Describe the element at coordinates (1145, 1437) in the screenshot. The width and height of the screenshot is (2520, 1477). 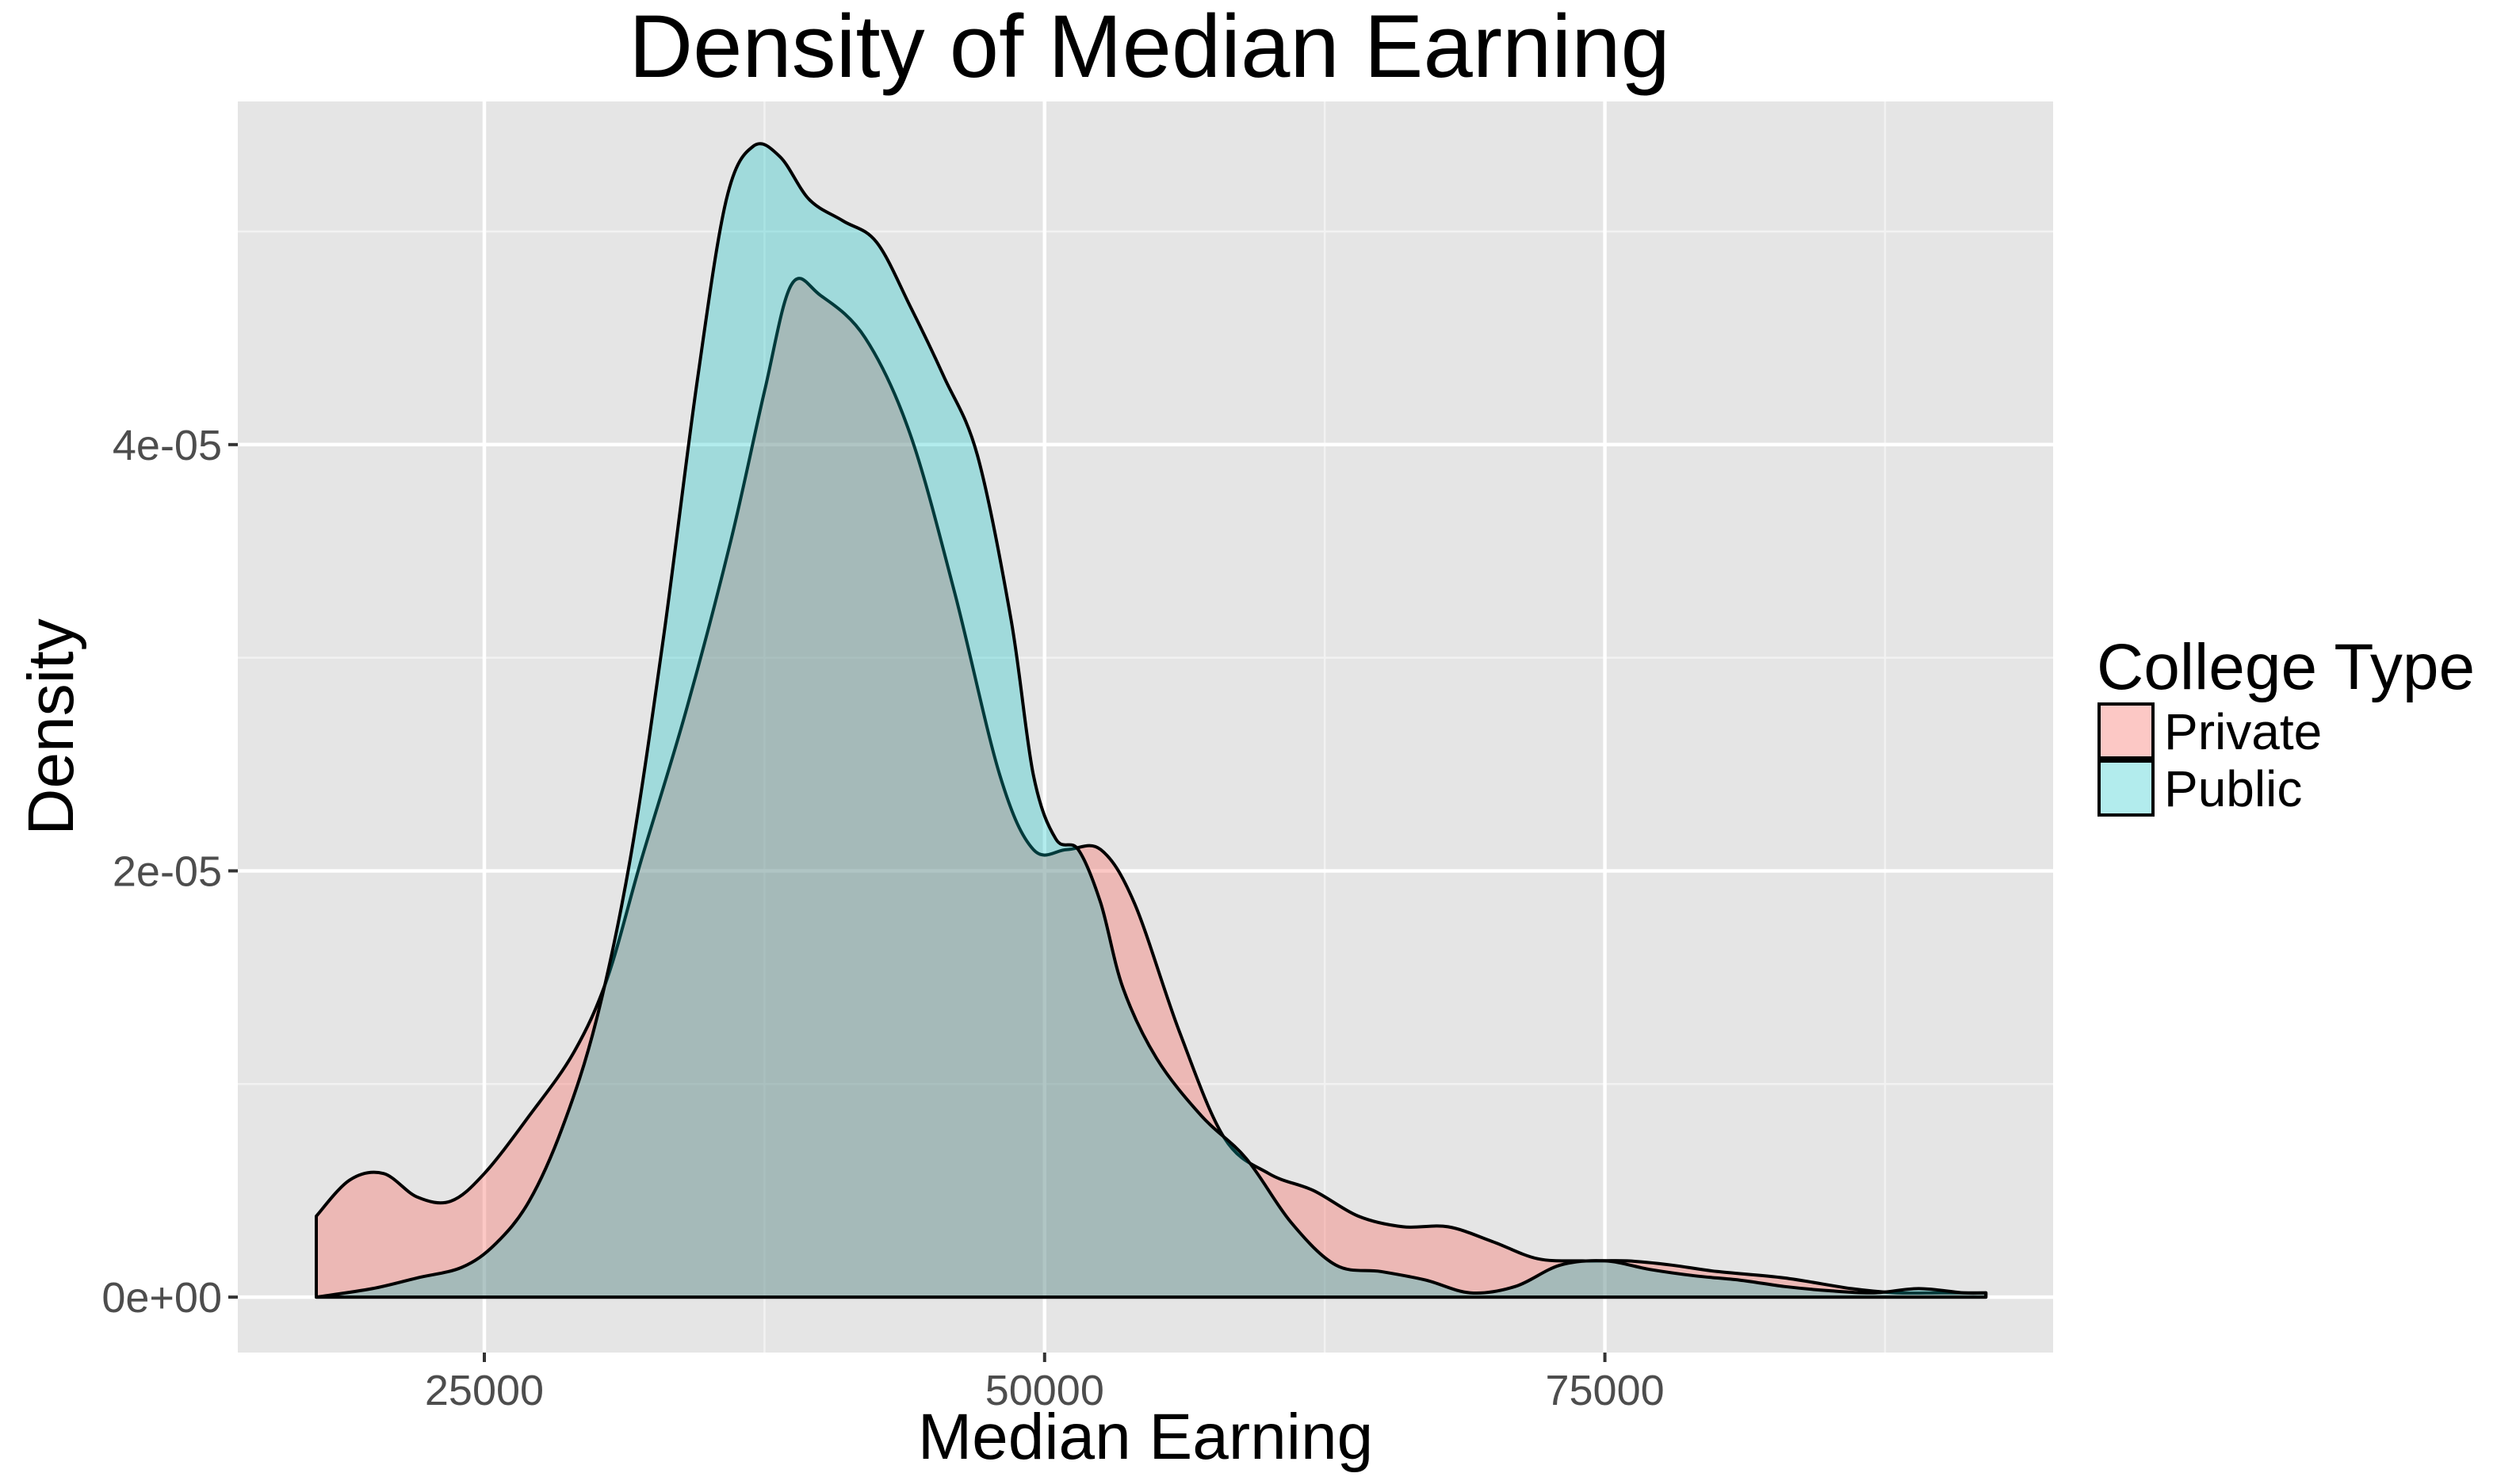
I see `x-axis-title: Median Earning` at that location.